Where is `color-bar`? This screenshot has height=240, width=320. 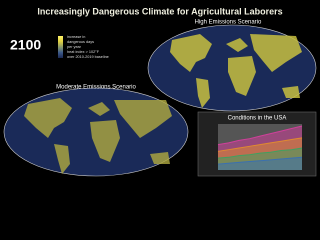 color-bar is located at coordinates (60, 47).